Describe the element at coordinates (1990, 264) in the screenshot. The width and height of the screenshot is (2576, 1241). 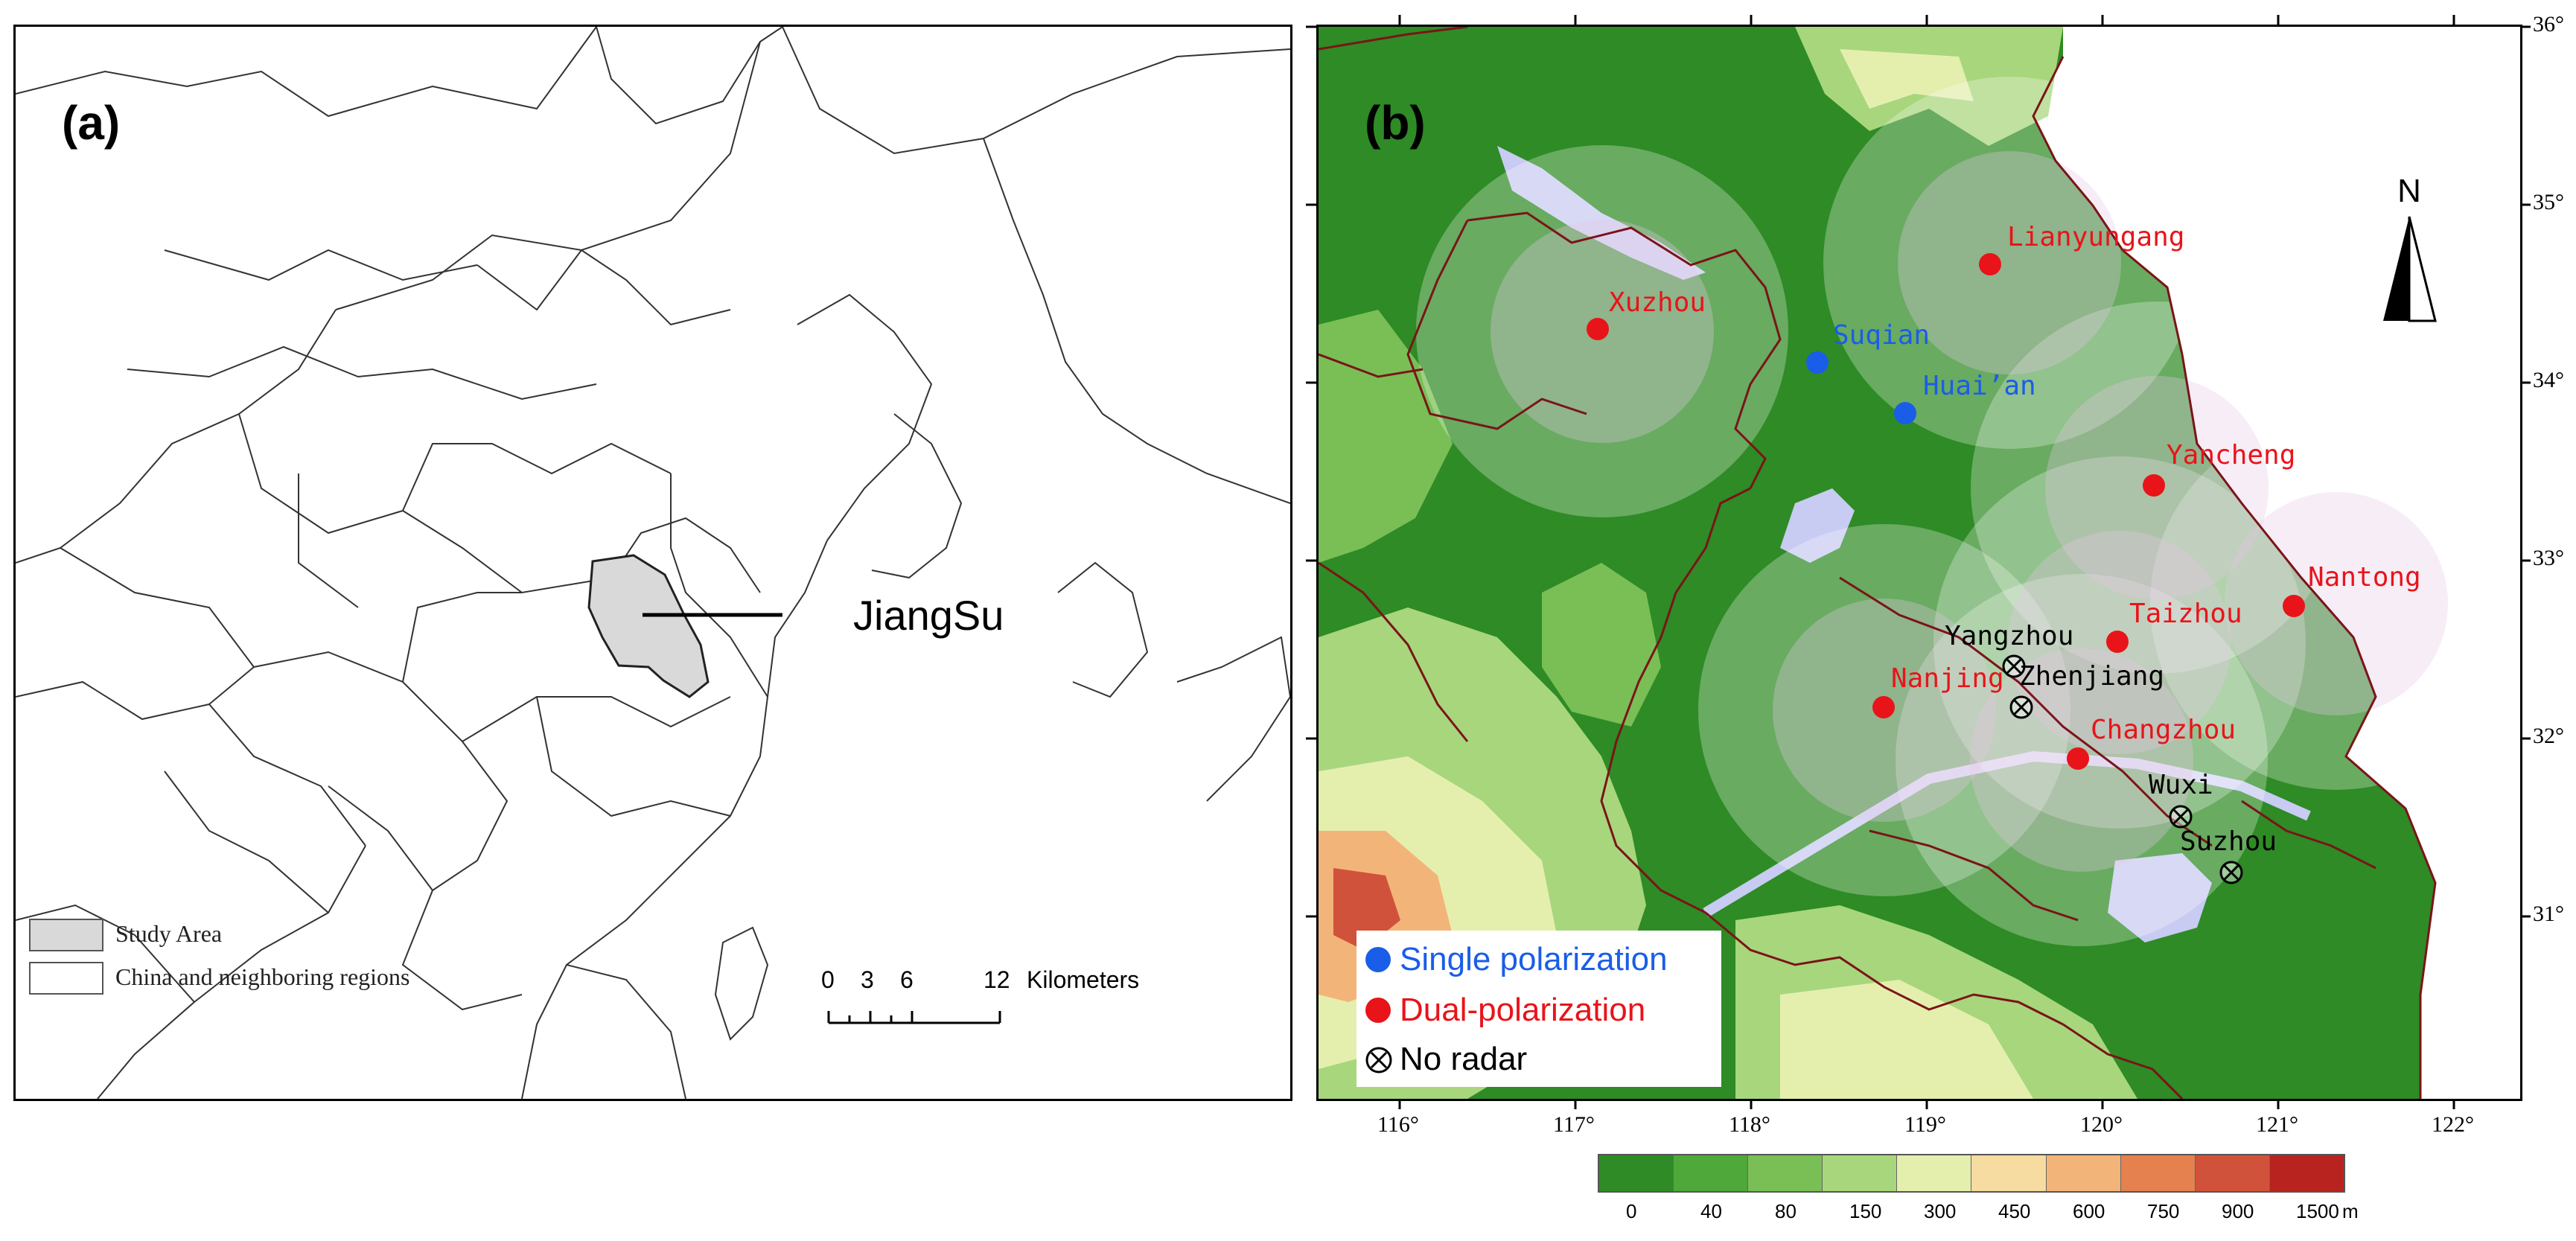
I see `station-dot-lianyungang` at that location.